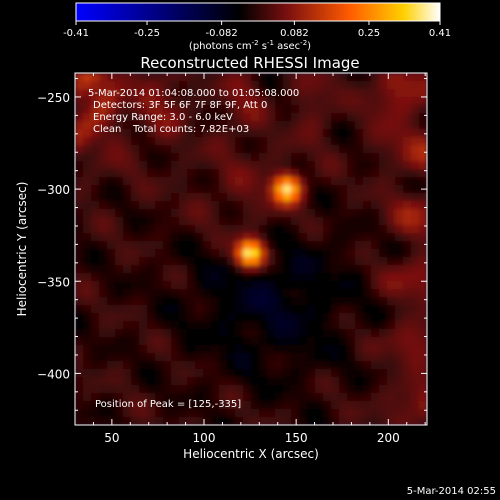 This screenshot has height=500, width=500. What do you see at coordinates (107, 129) in the screenshot?
I see `clean-label: Clean` at bounding box center [107, 129].